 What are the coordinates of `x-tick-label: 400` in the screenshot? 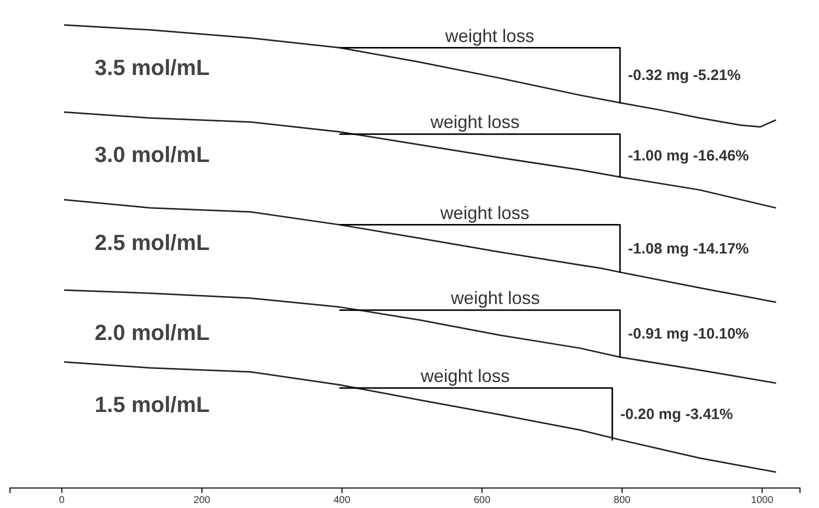 It's located at (342, 500).